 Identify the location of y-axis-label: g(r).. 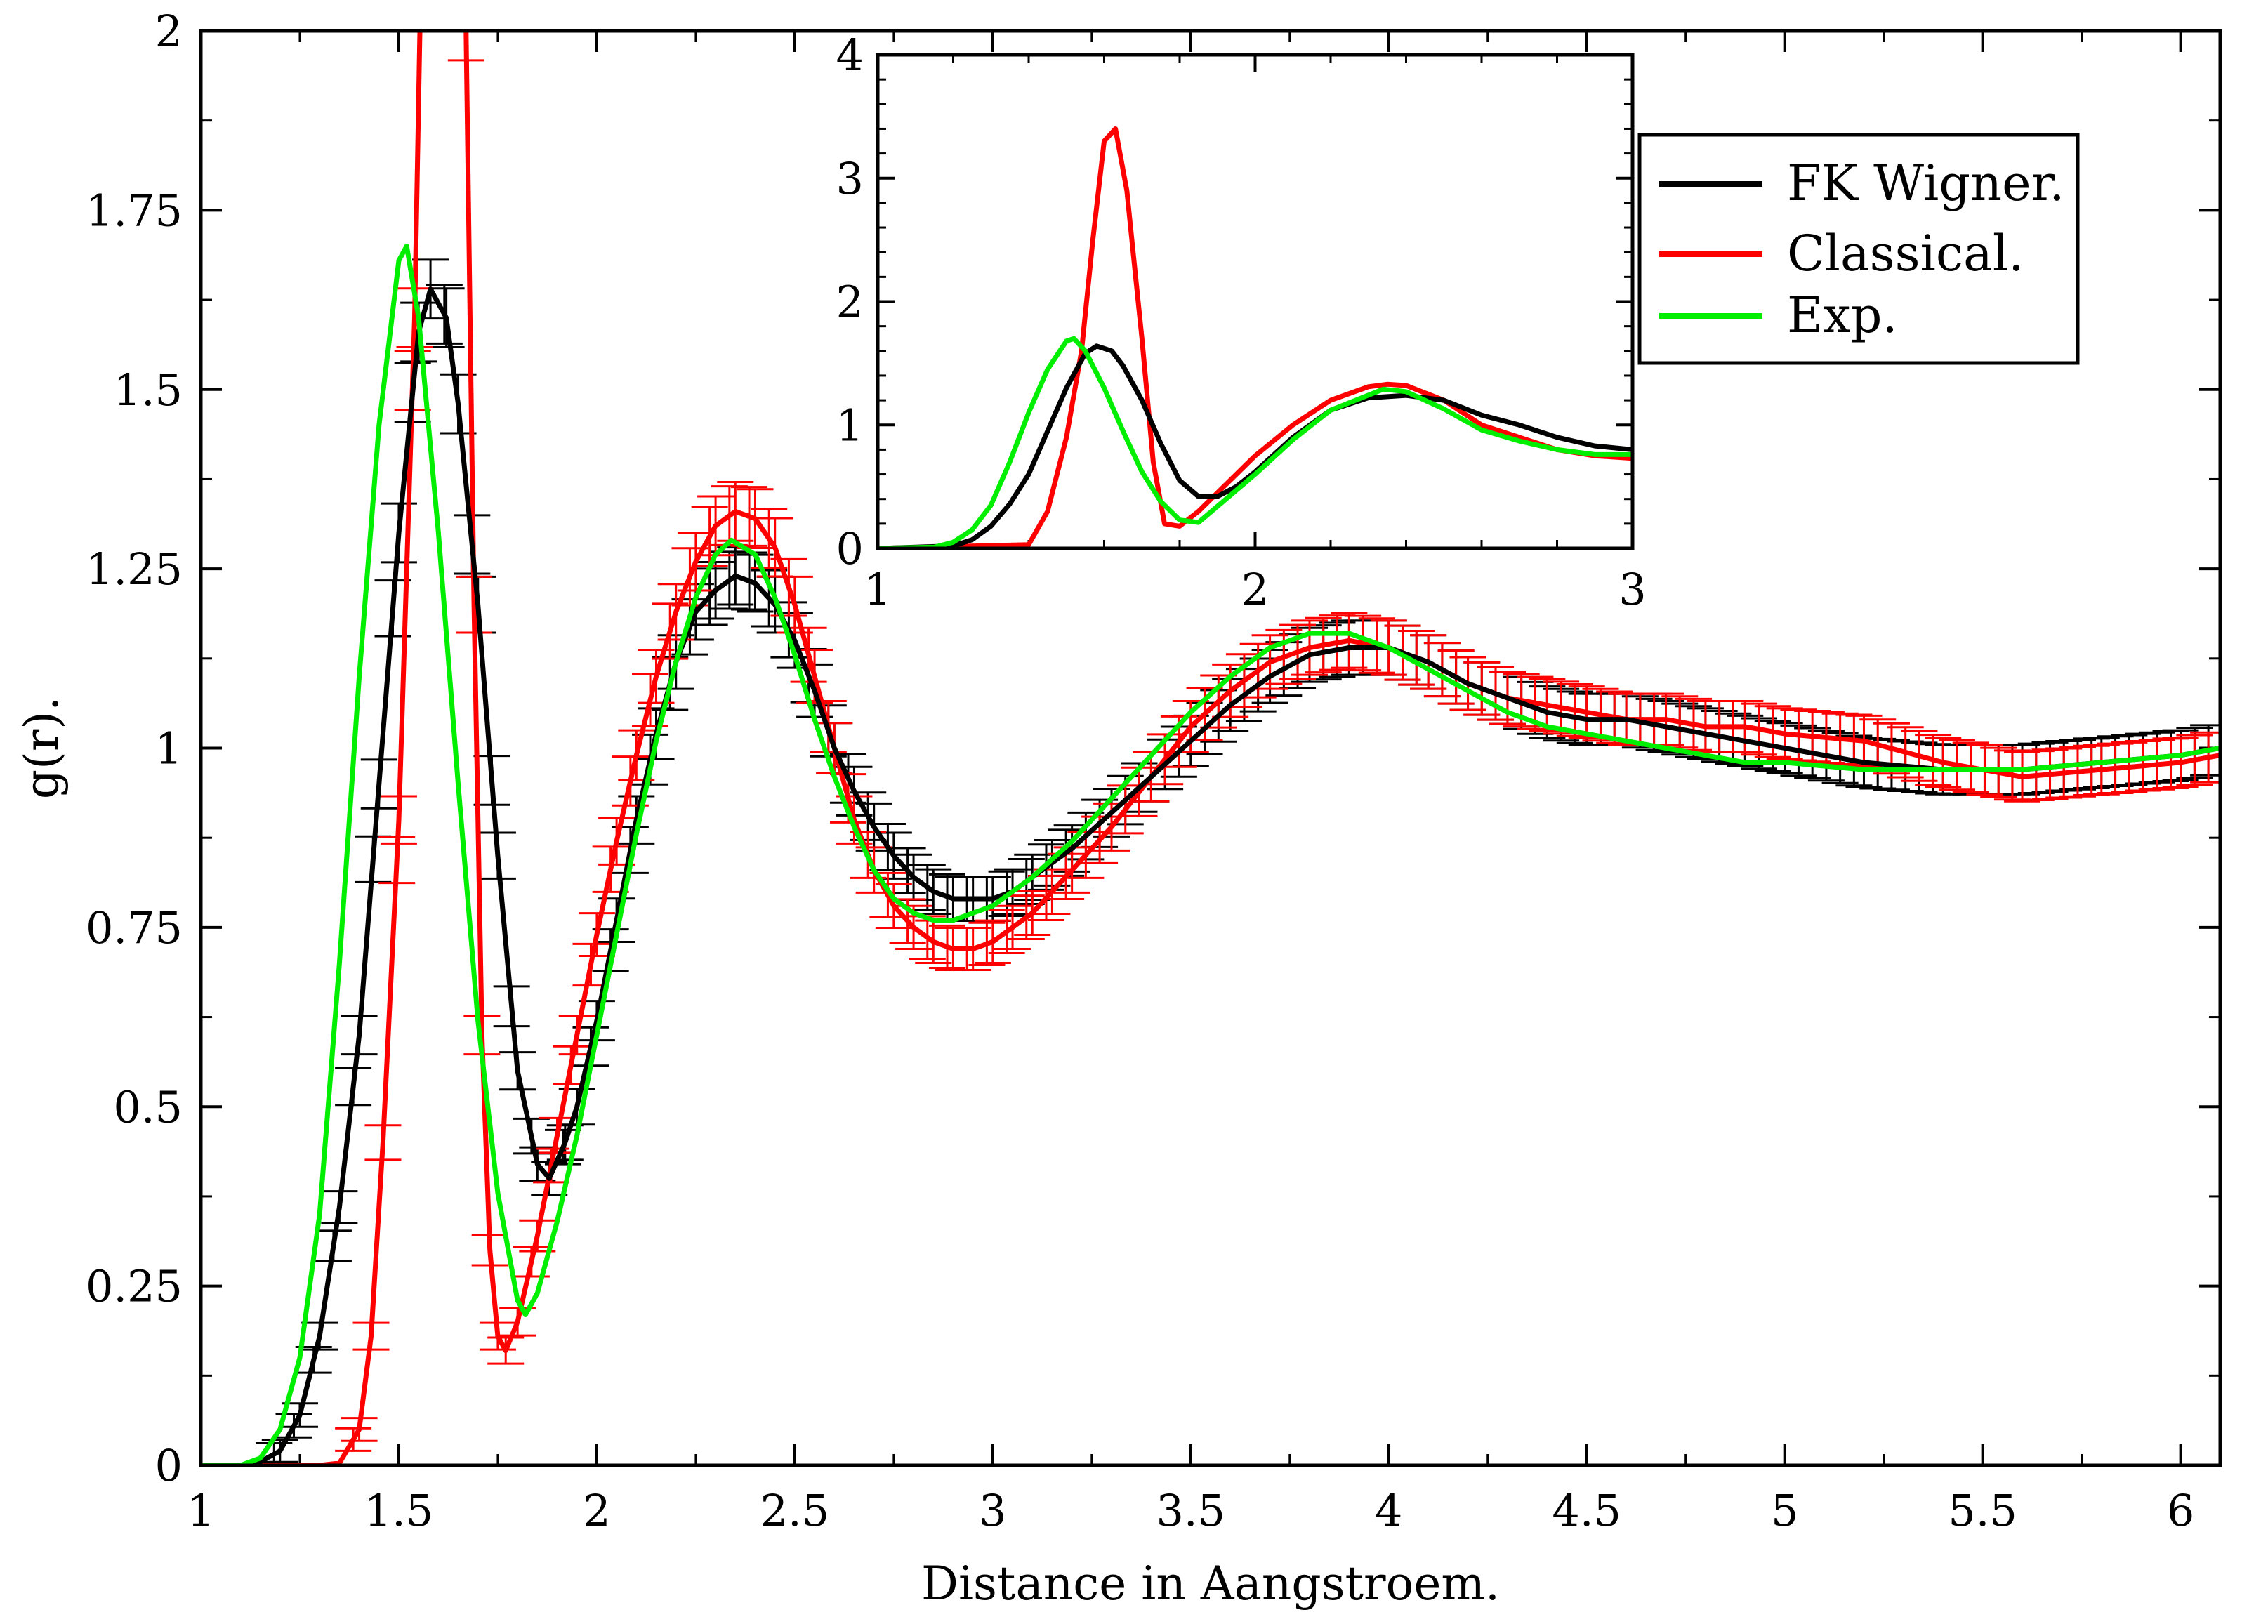
(42, 748).